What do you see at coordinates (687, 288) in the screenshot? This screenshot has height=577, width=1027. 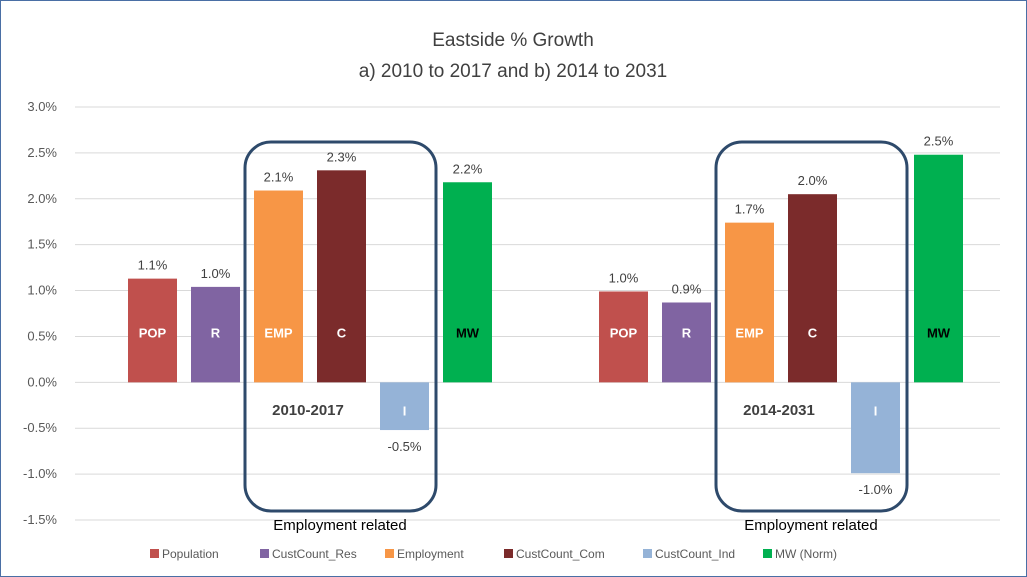 I see `data-label: 0.9%` at bounding box center [687, 288].